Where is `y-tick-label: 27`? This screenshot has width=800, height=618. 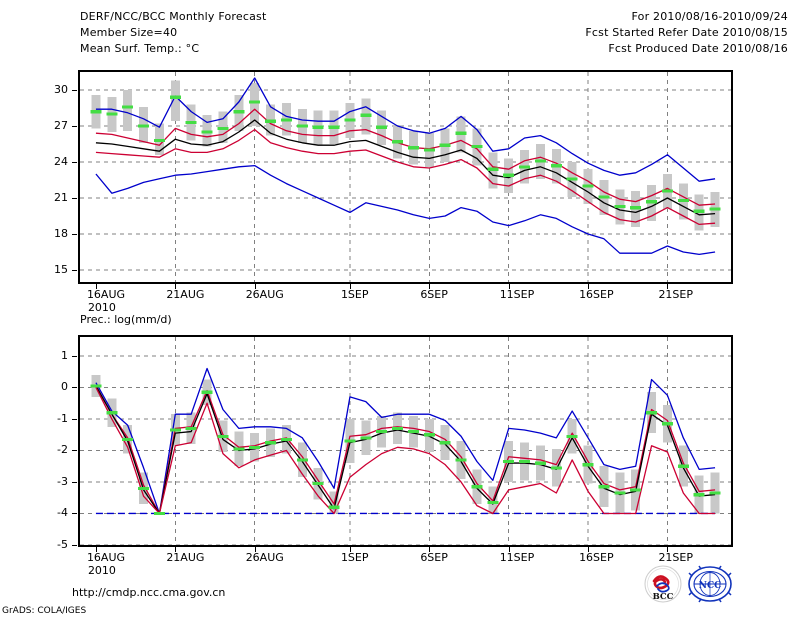
y-tick-label: 27 is located at coordinates (61, 125).